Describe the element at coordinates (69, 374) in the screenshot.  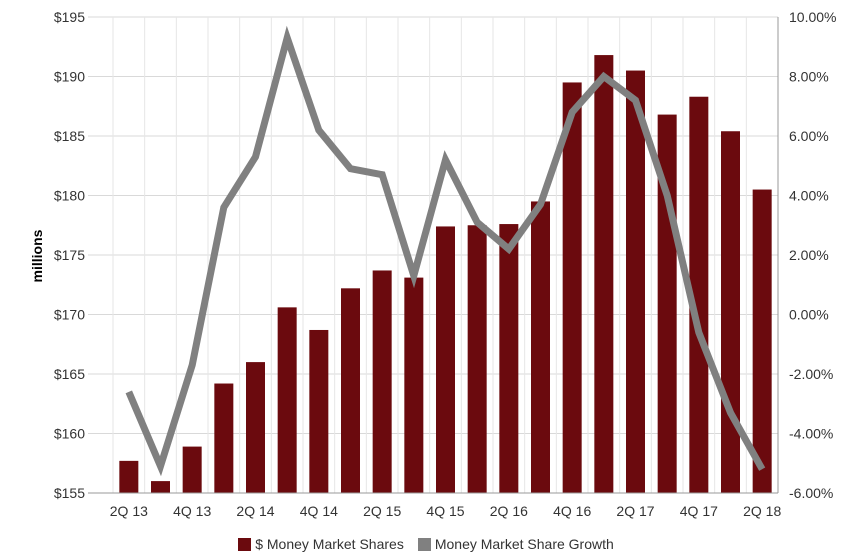
I see `y-tick-label: $165` at that location.